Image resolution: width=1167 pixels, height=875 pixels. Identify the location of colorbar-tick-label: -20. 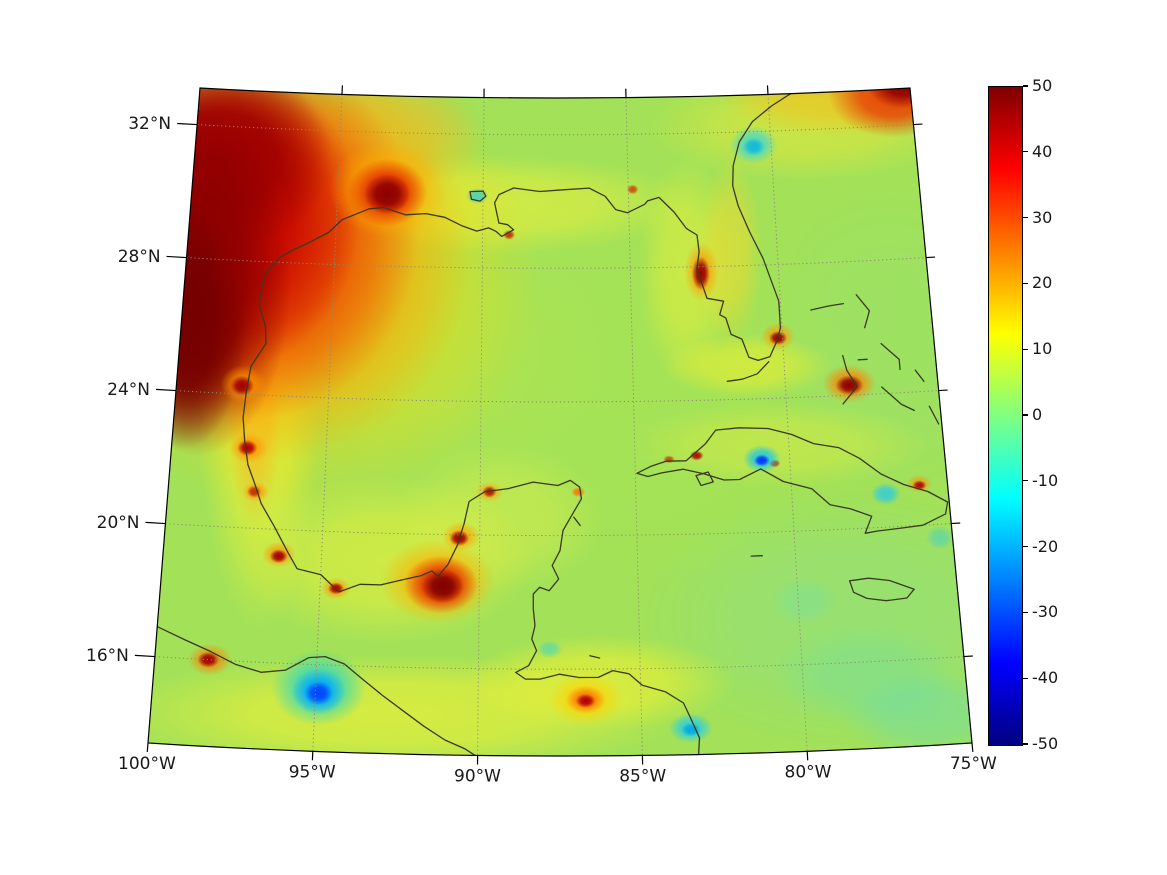
(1045, 546).